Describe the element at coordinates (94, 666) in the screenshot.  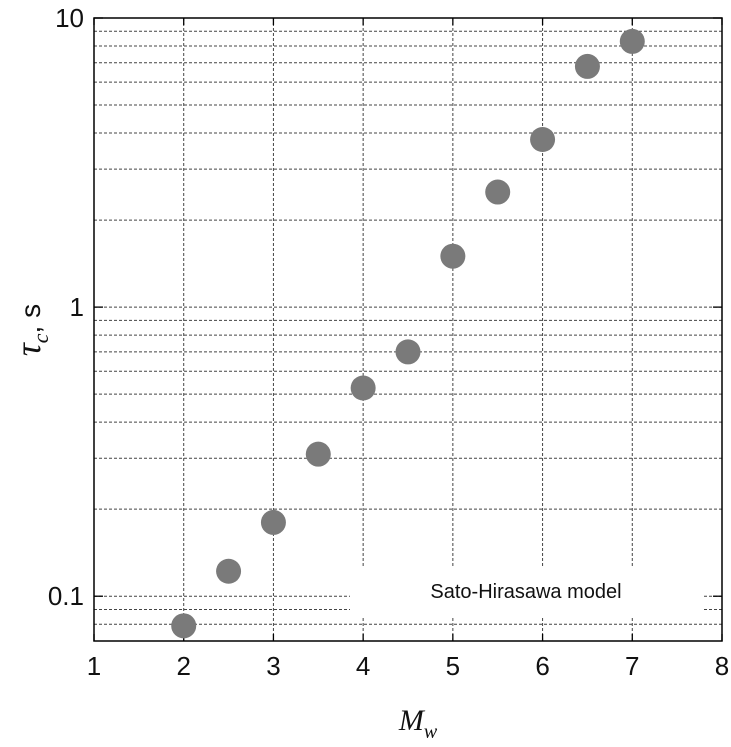
I see `x-tick-label: 1` at that location.